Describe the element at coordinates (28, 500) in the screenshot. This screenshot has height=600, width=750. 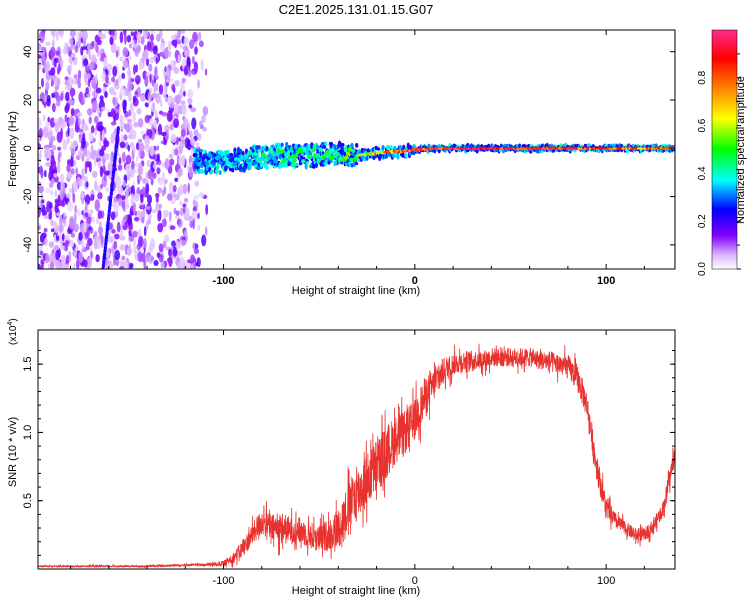
I see `y-tick-label: 0.5` at that location.